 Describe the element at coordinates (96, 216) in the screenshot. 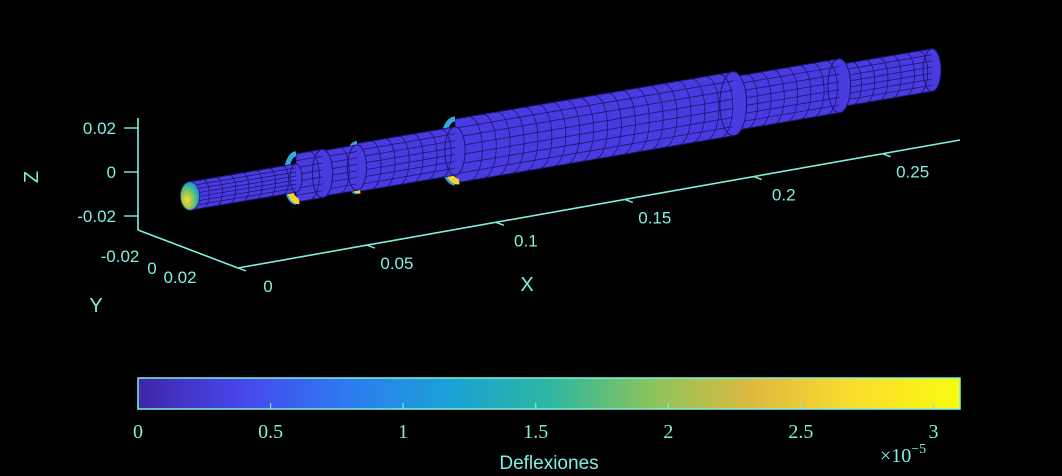

I see `z-tick-label-2: -0.02` at that location.